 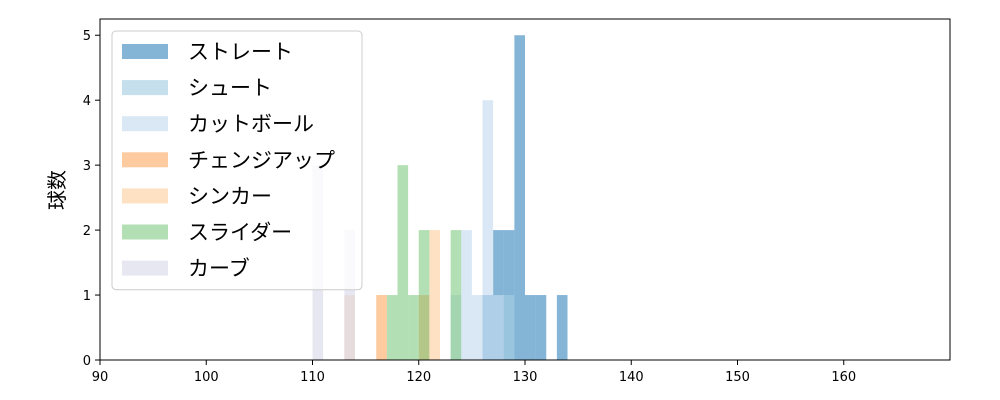 I want to click on legend-label: スライダー, so click(x=240, y=233).